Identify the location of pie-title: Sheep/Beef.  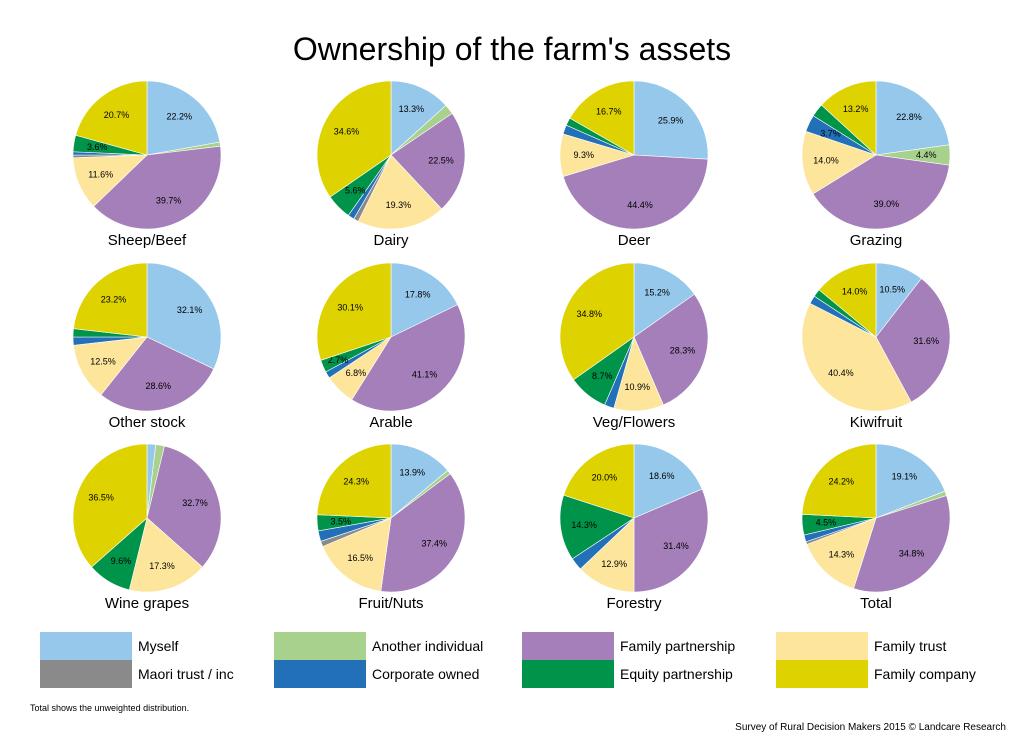
(147, 240).